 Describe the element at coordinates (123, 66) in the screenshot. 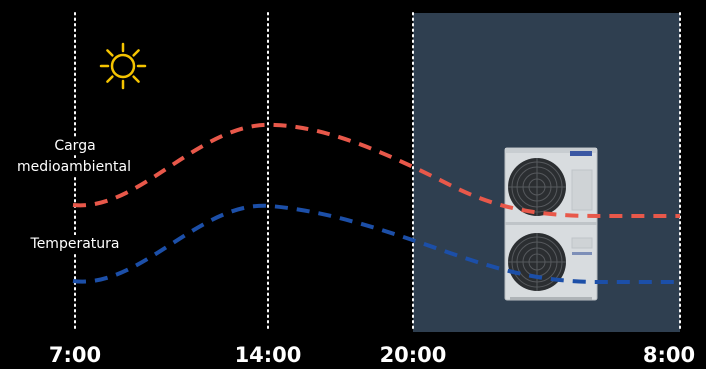

I see `sun-icon` at that location.